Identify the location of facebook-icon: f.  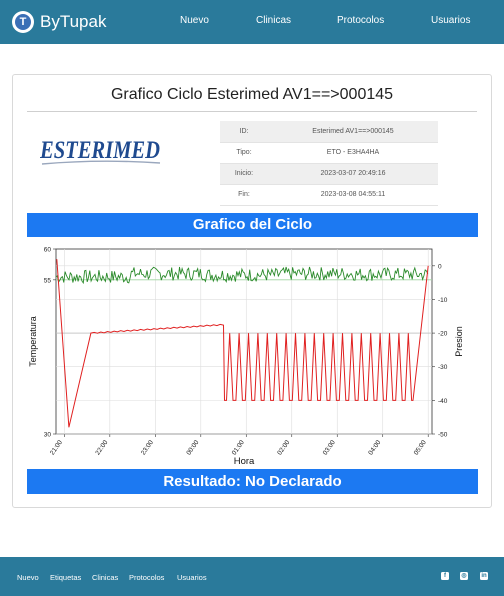
(445, 576).